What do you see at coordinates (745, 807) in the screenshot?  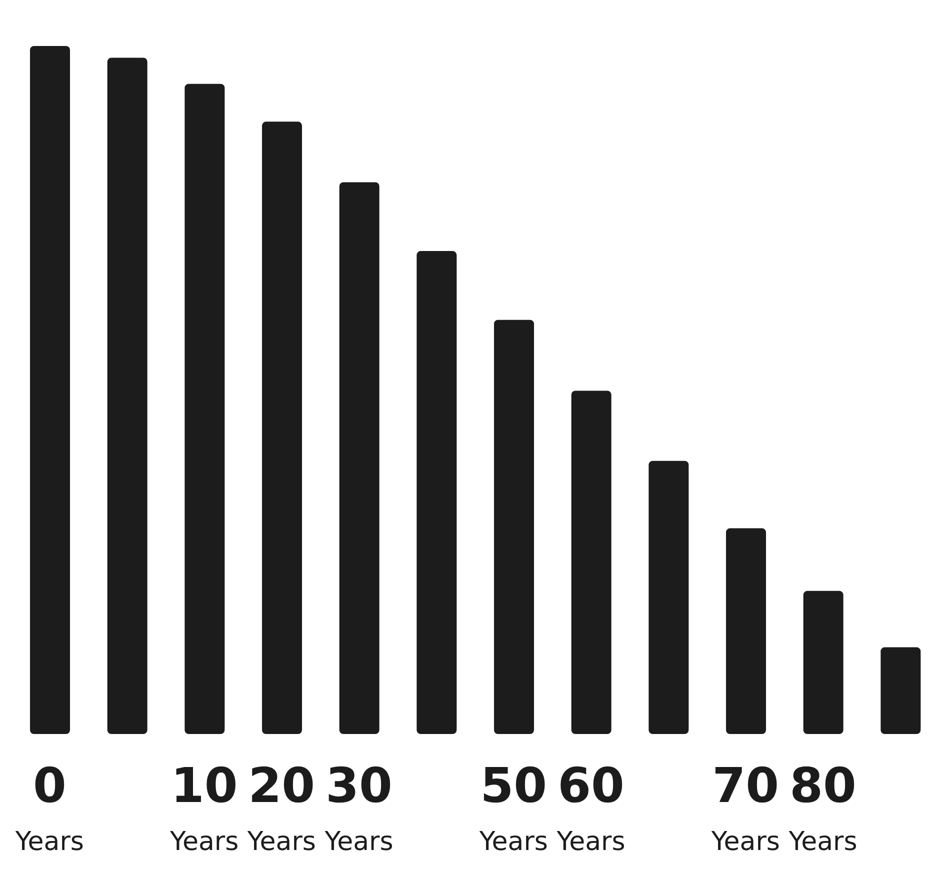 I see `x-tick-label: 70 Years` at bounding box center [745, 807].